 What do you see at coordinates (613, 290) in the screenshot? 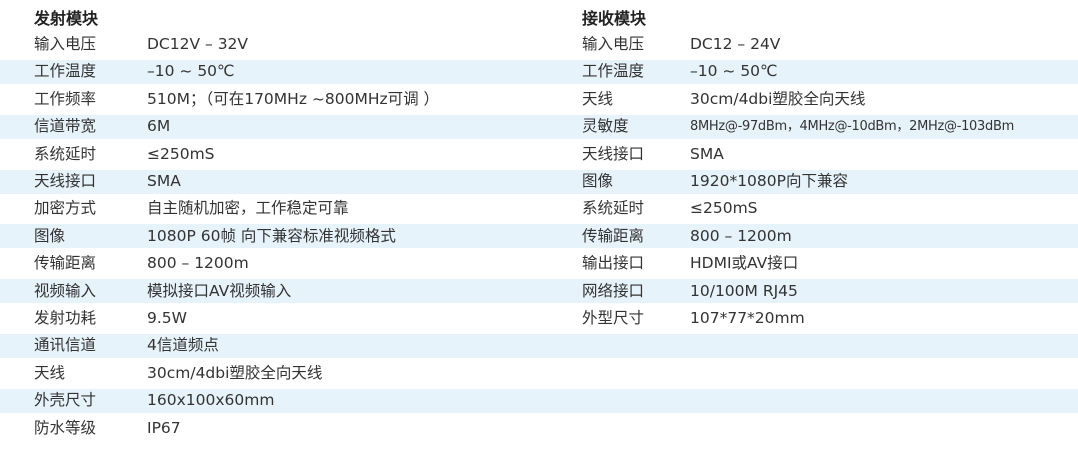
I see `spec-label: 网络接口` at bounding box center [613, 290].